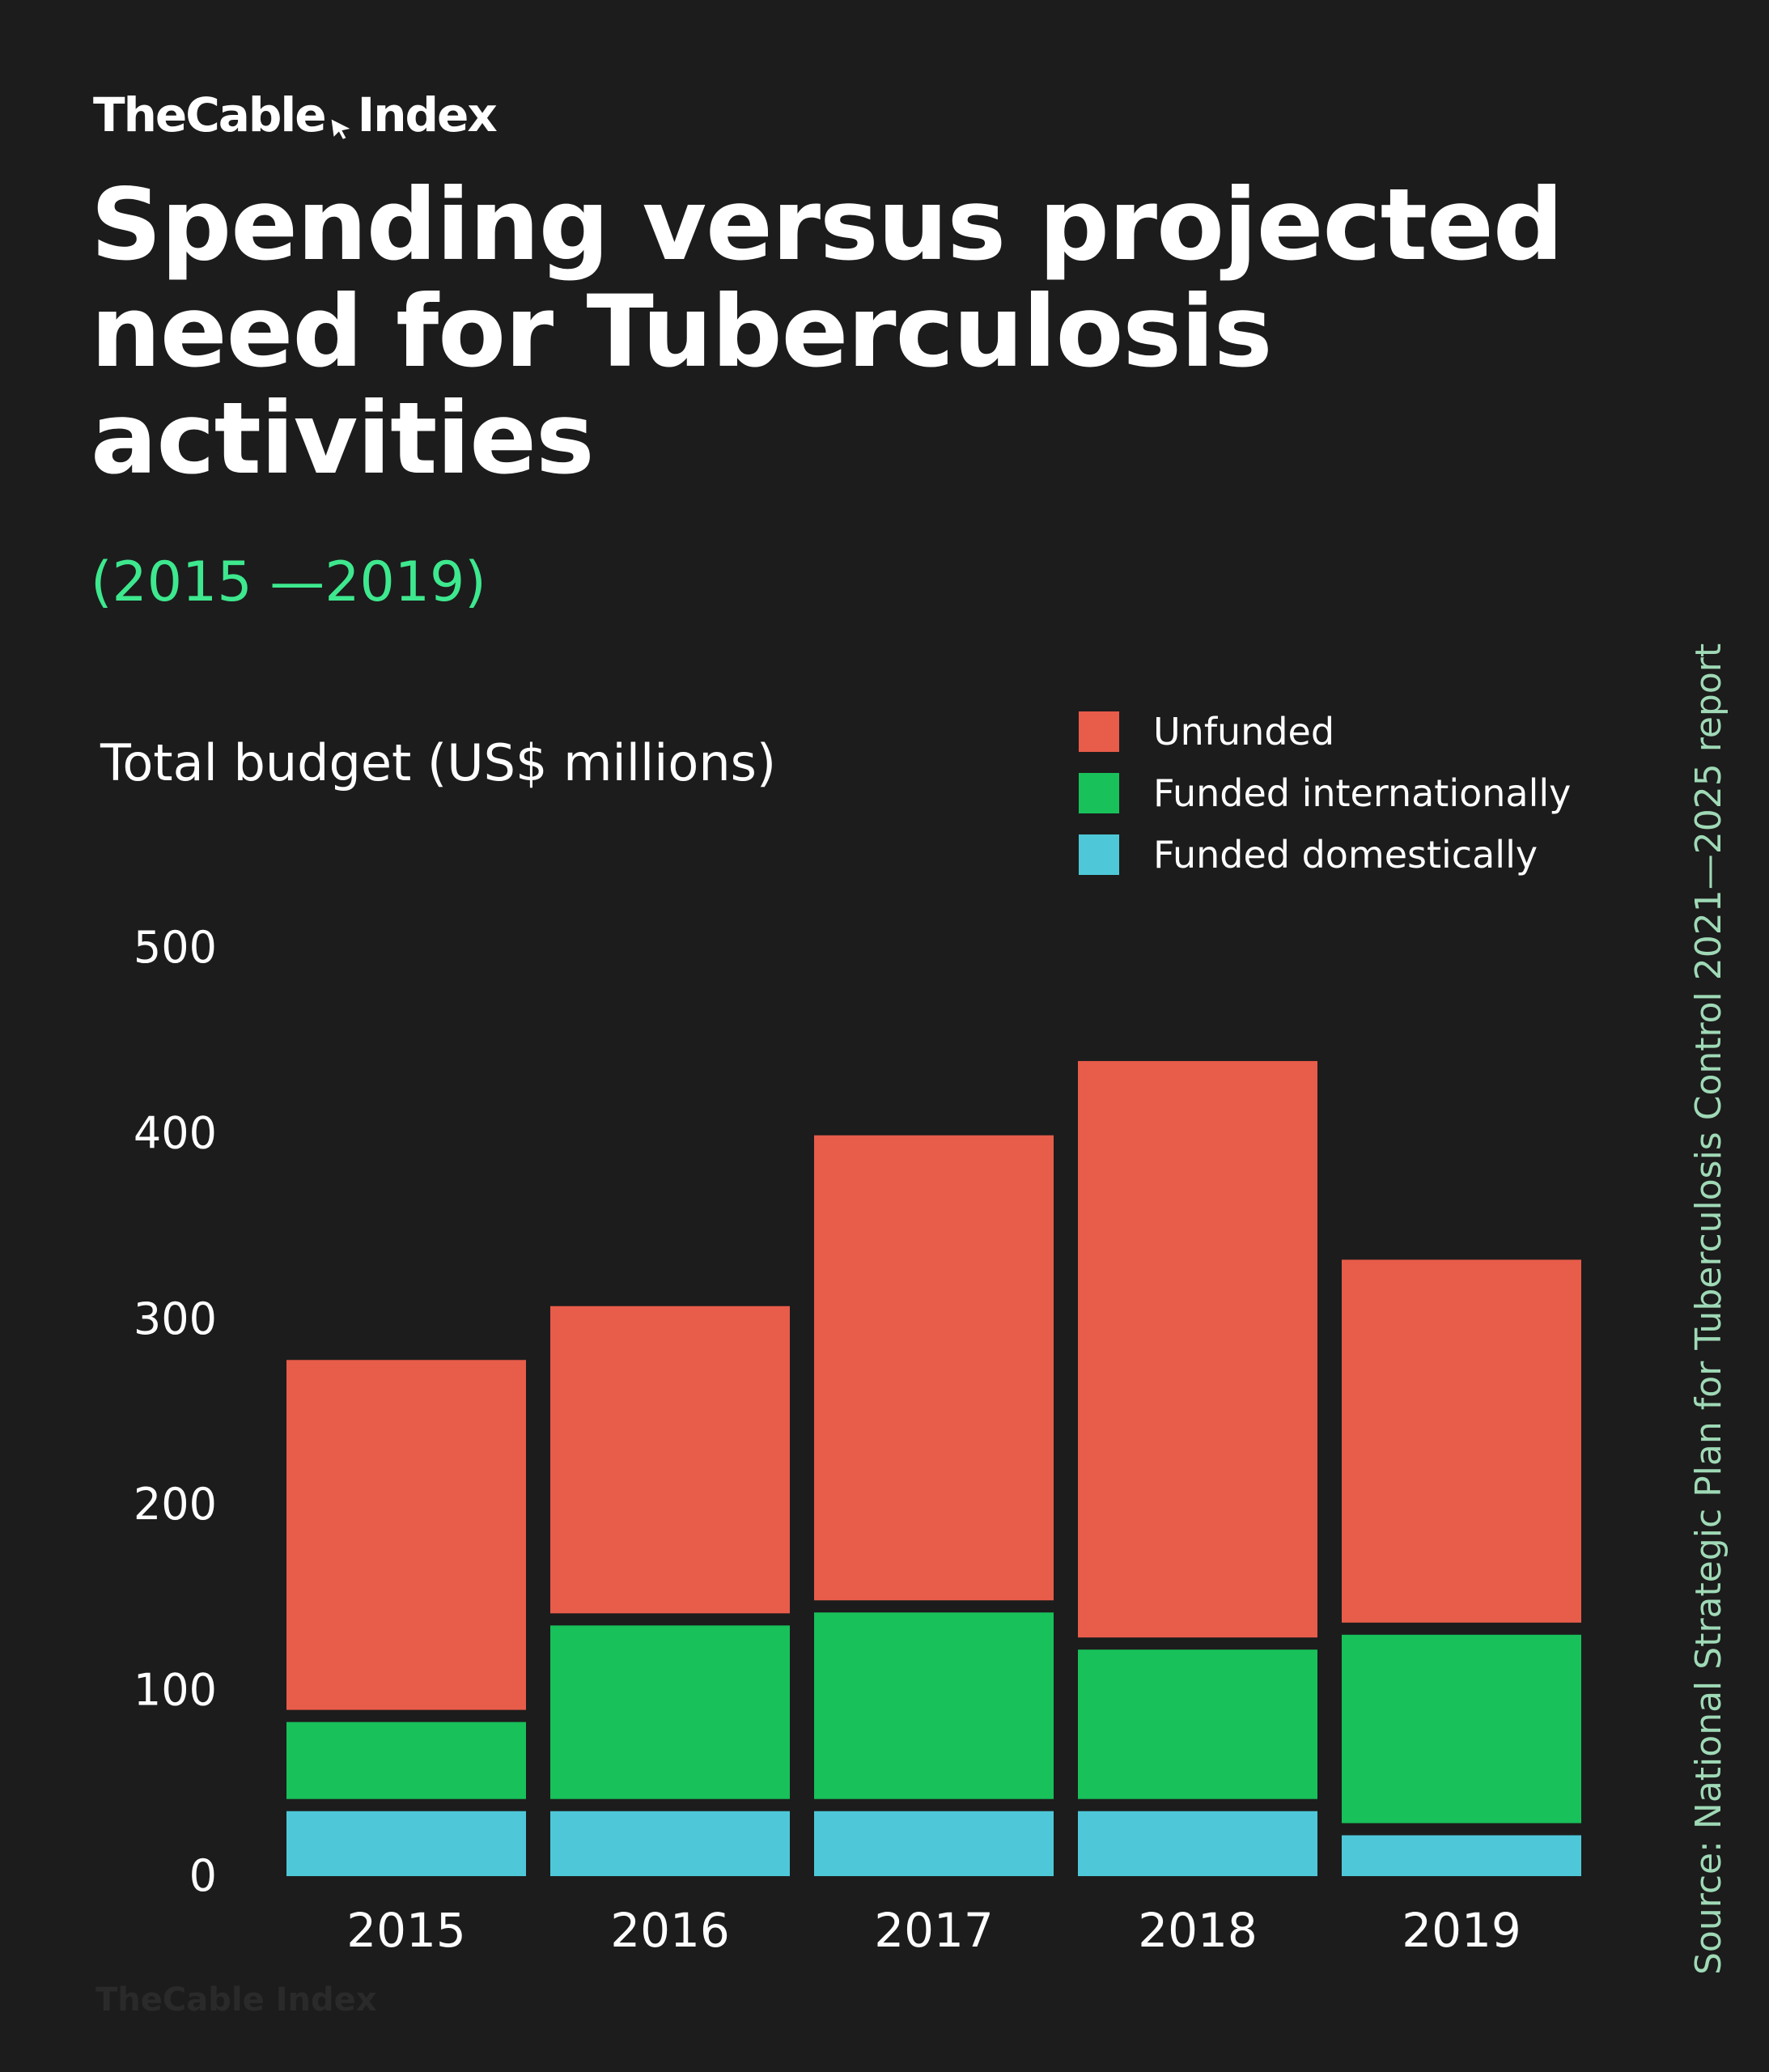  I want to click on legend-label-unfunded: Unfunded, so click(1244, 732).